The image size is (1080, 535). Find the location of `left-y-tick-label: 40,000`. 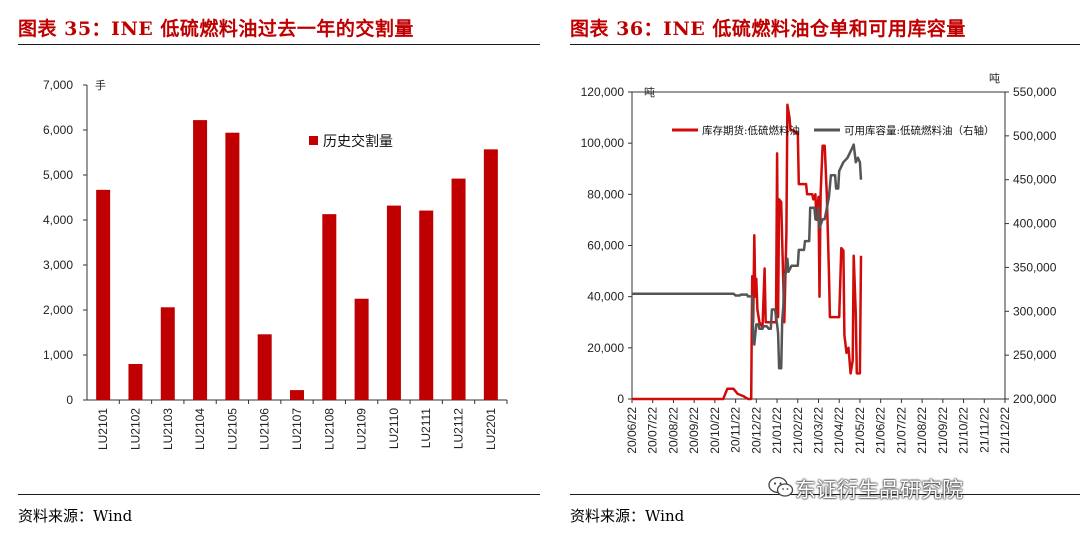

left-y-tick-label: 40,000 is located at coordinates (605, 297).